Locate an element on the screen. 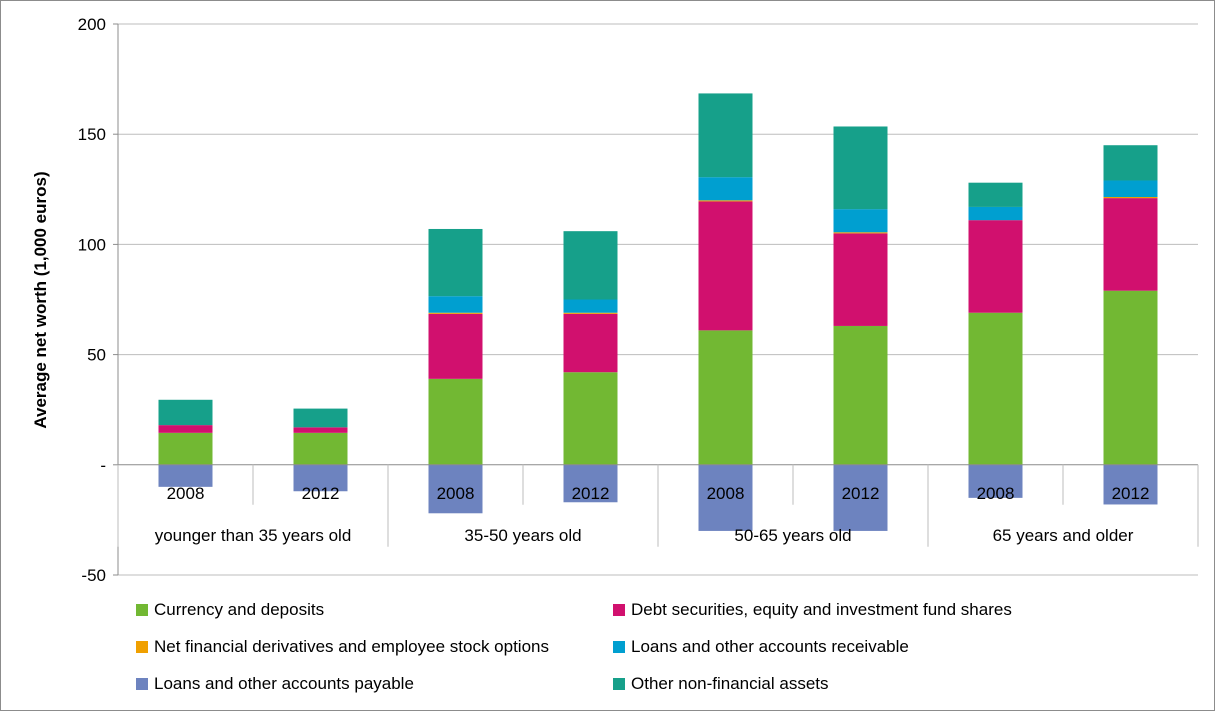 Image resolution: width=1215 pixels, height=715 pixels. legend-item: Currency and deposits is located at coordinates (230, 609).